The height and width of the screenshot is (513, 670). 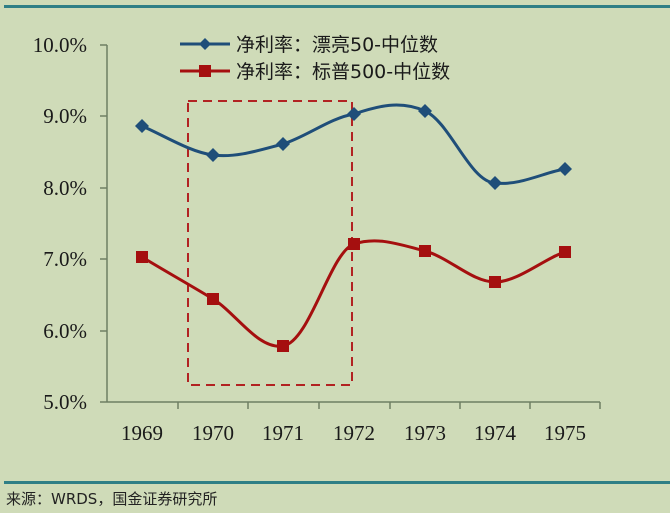 I want to click on top-rule, so click(x=337, y=6).